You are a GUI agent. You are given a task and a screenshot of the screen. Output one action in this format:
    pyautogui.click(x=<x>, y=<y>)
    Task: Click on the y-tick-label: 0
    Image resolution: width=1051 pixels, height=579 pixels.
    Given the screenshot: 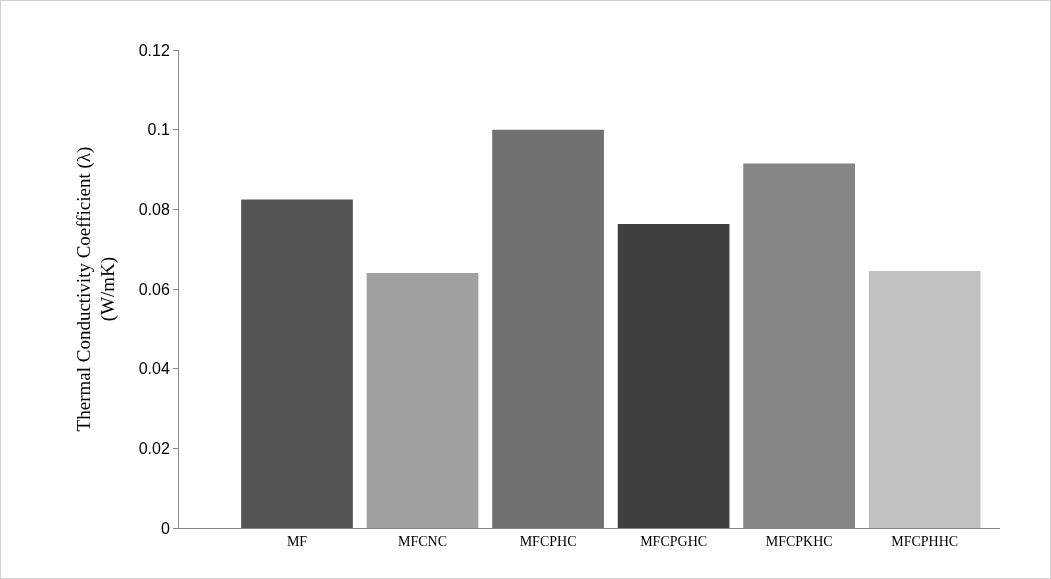 What is the action you would take?
    pyautogui.click(x=165, y=528)
    